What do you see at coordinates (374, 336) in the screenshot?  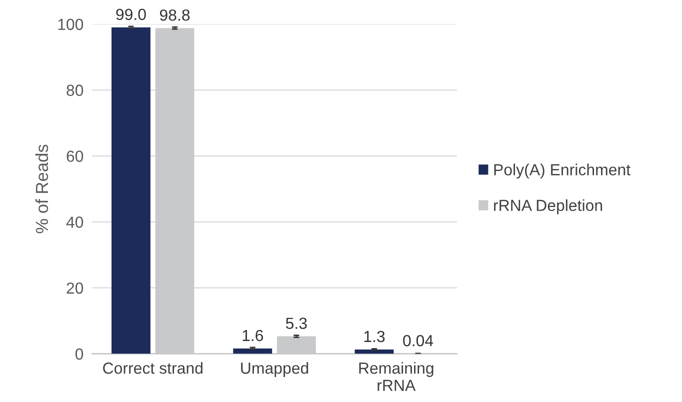 I see `data-label: 1.3` at bounding box center [374, 336].